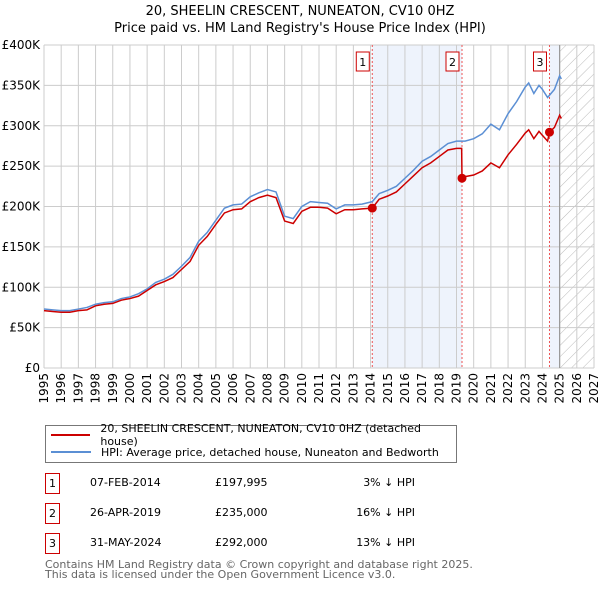 The width and height of the screenshot is (600, 590). I want to click on y-tick-label: £250K, so click(22, 166).